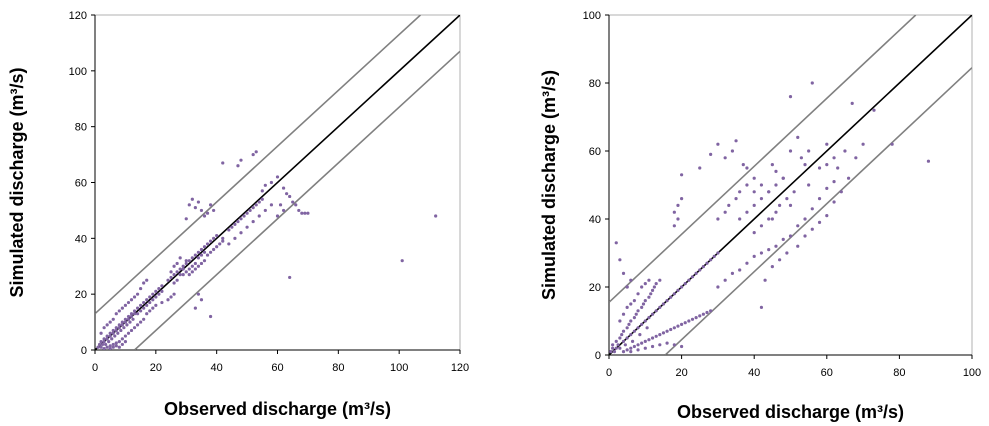 Image resolution: width=989 pixels, height=426 pixels. Describe the element at coordinates (595, 288) in the screenshot. I see `y-tick-label: 20` at that location.